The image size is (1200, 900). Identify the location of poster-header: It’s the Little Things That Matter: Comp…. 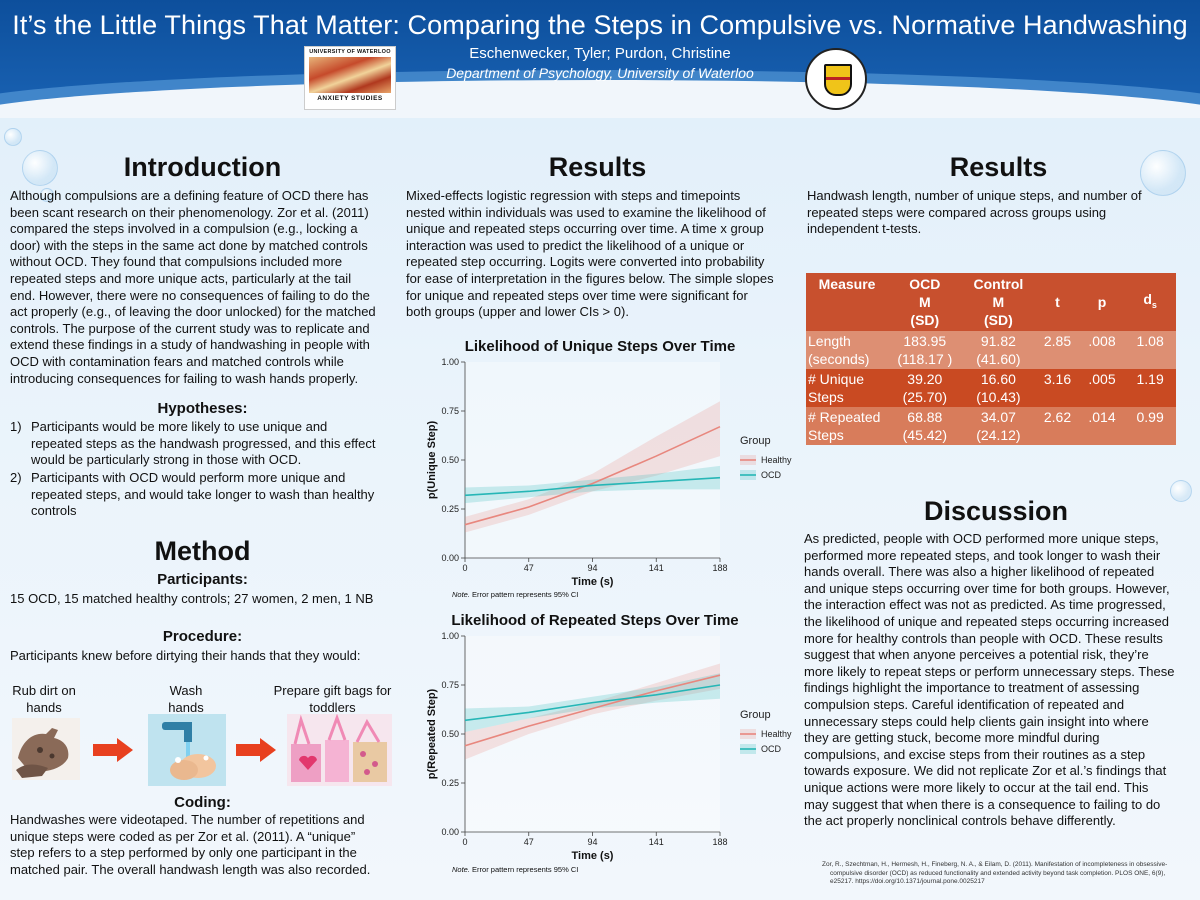
(600, 59).